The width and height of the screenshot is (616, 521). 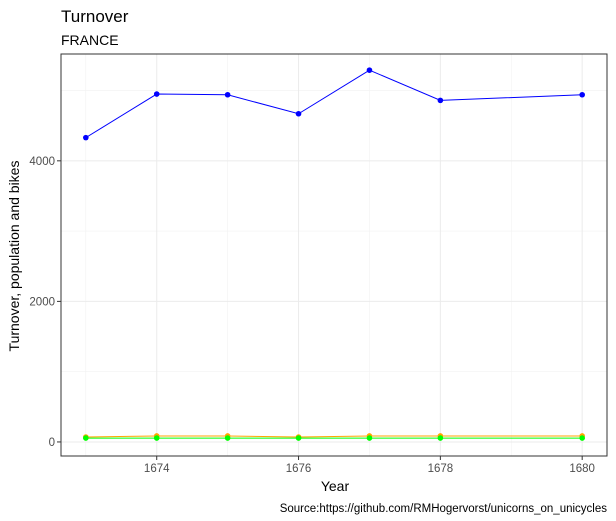 I want to click on y-axis-label: Turnover, population and bikes, so click(x=14, y=256).